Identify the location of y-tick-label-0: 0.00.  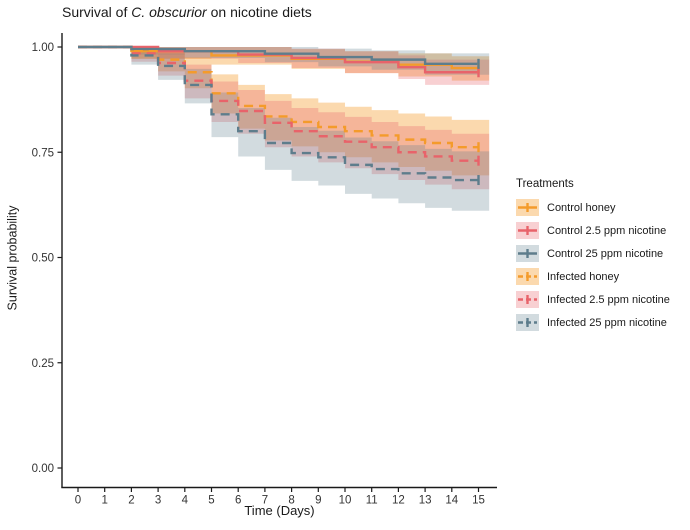
(43, 469).